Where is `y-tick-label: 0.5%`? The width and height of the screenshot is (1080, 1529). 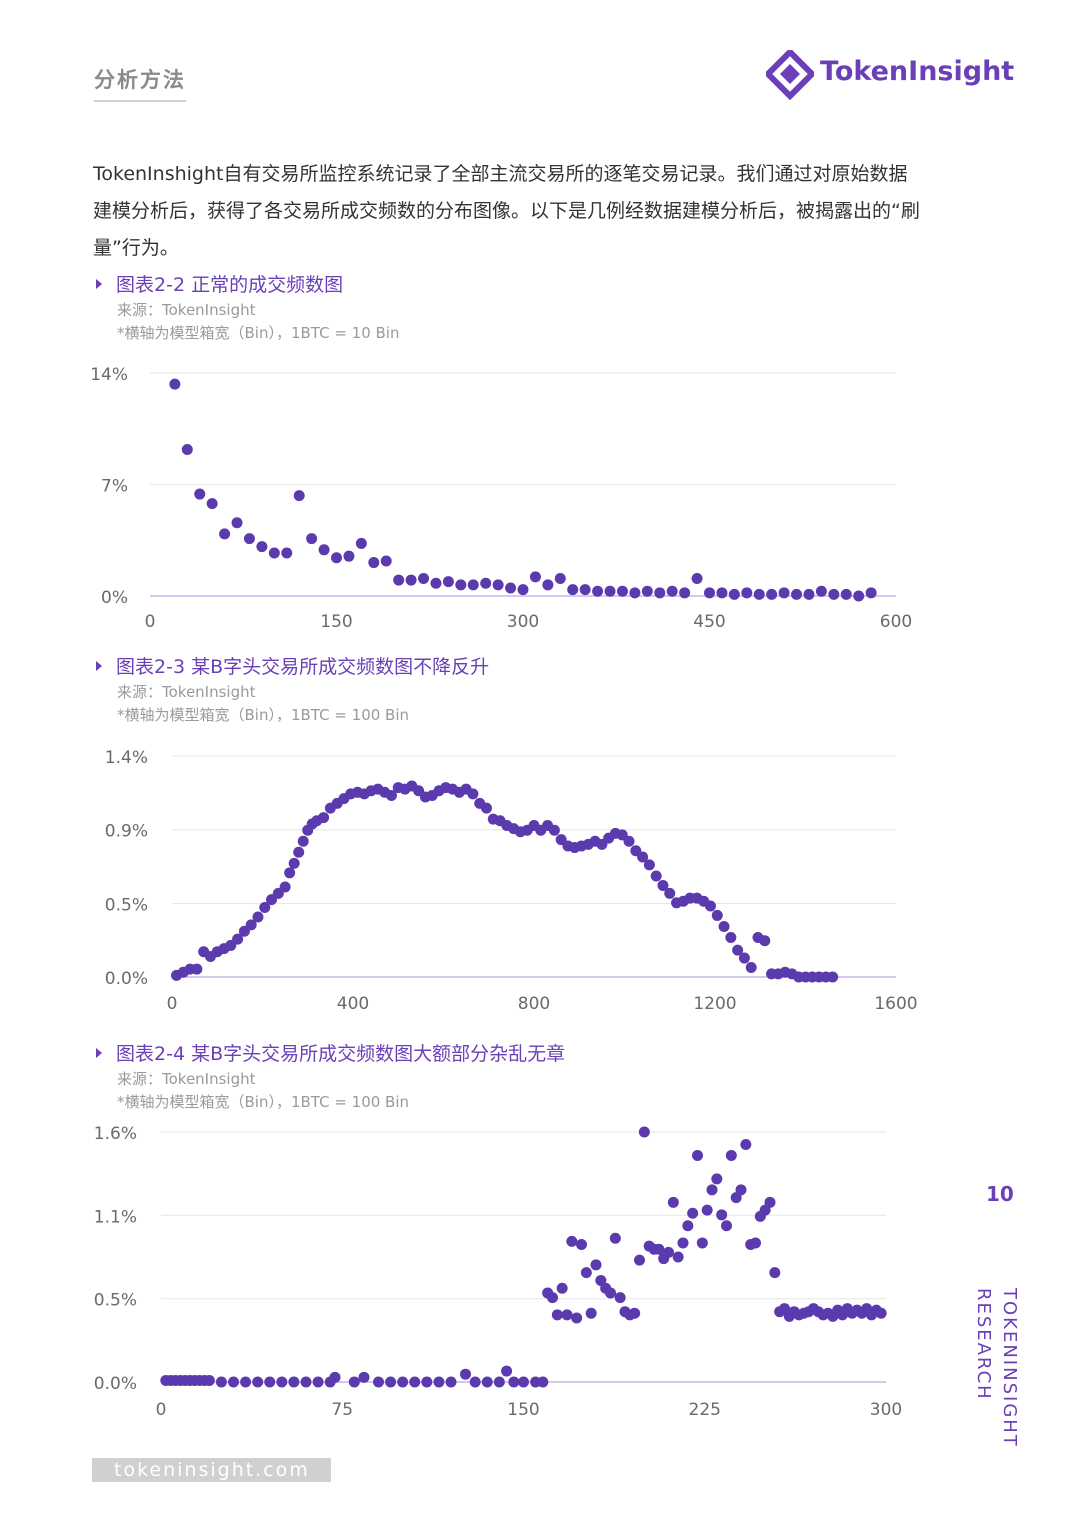 y-tick-label: 0.5% is located at coordinates (126, 905).